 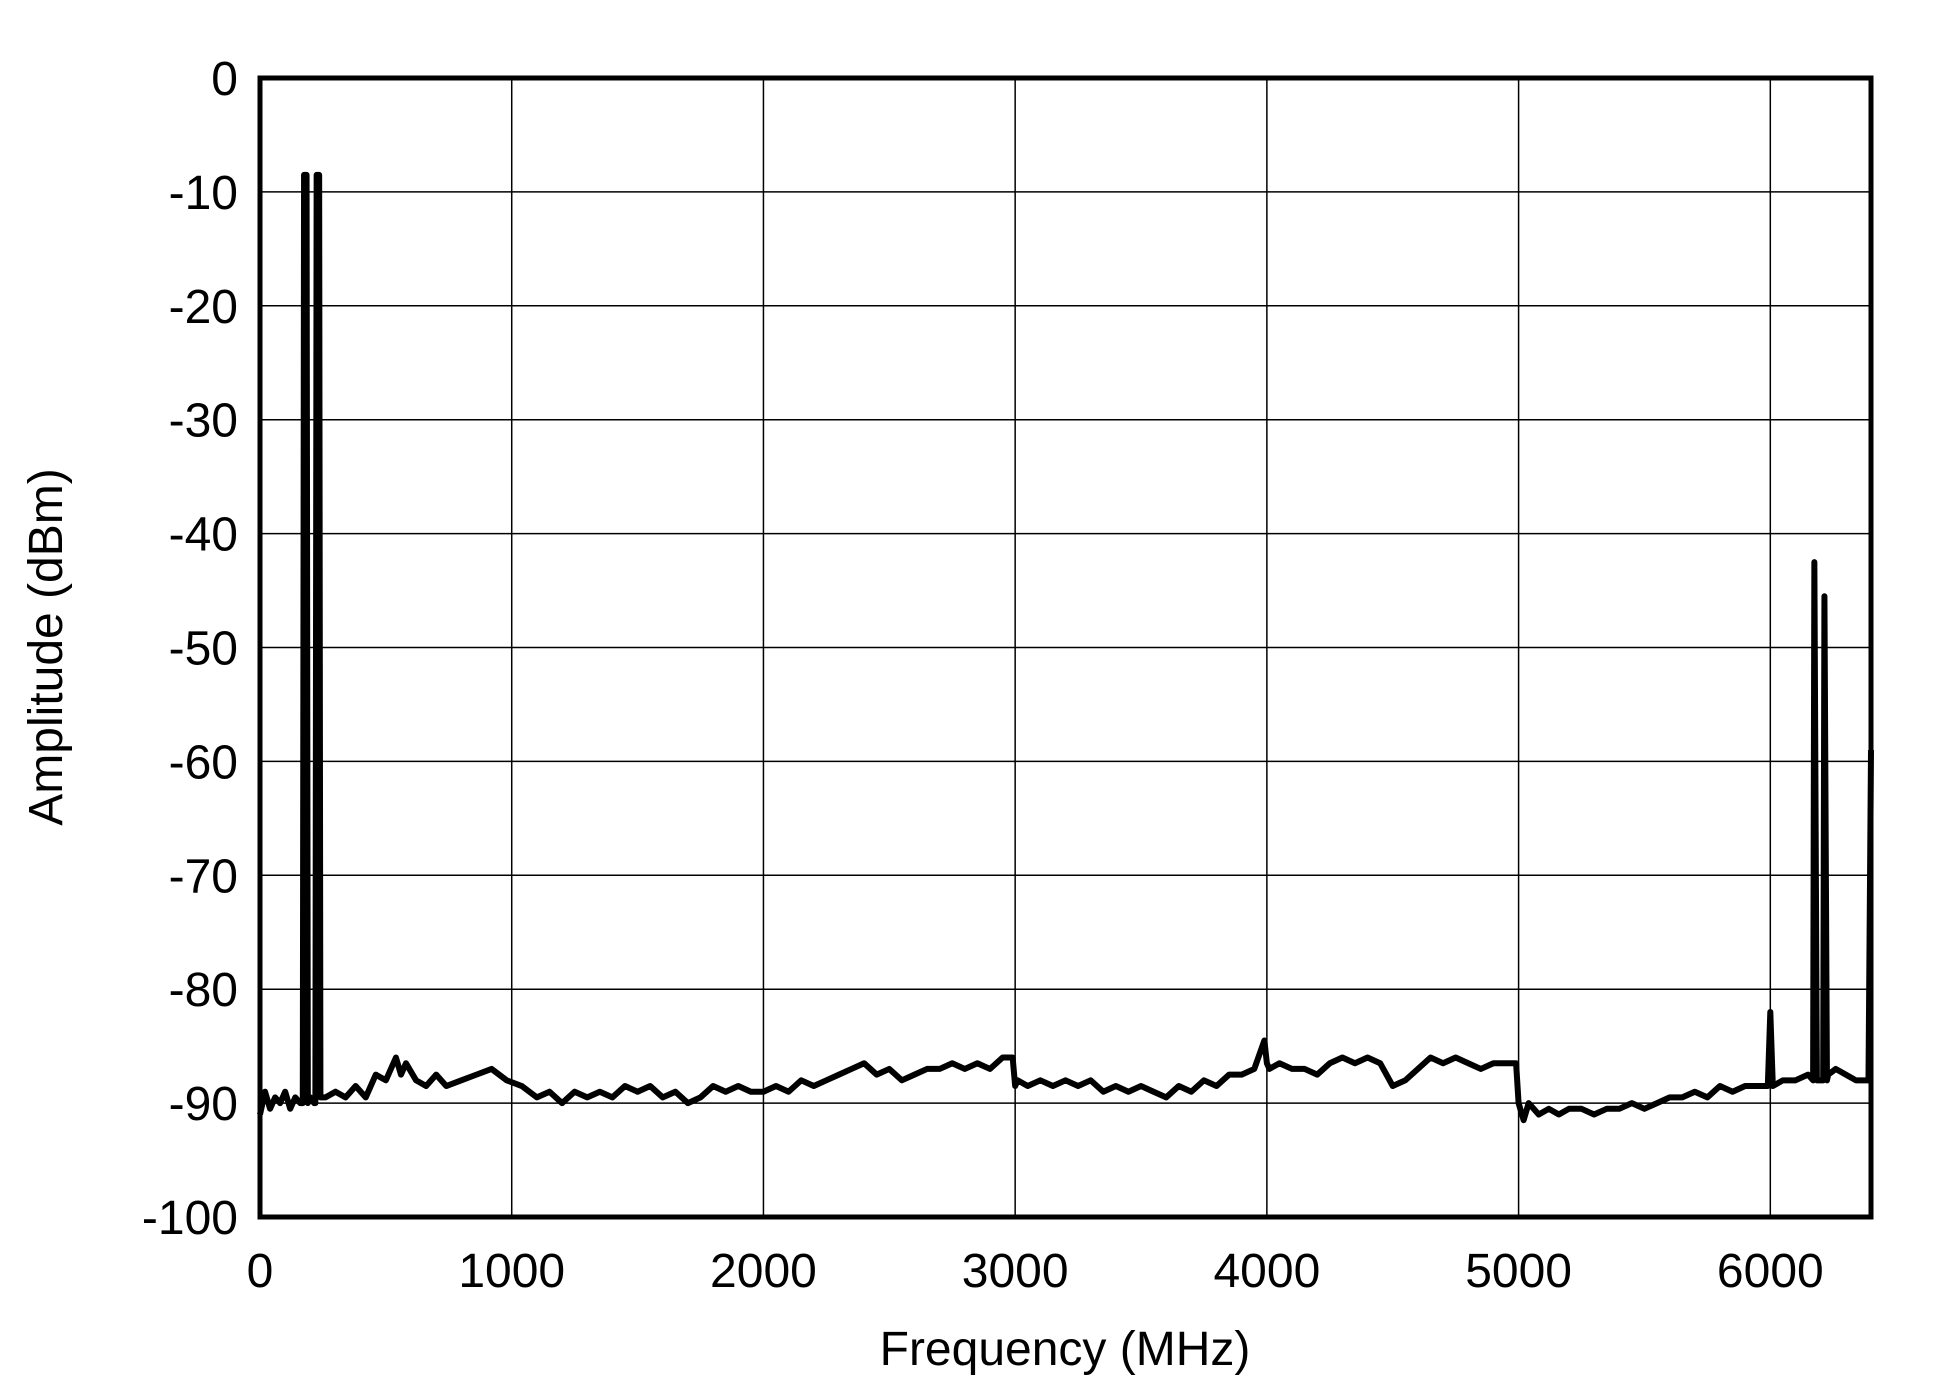 I want to click on x-tick-label: 6000, so click(x=1770, y=1271).